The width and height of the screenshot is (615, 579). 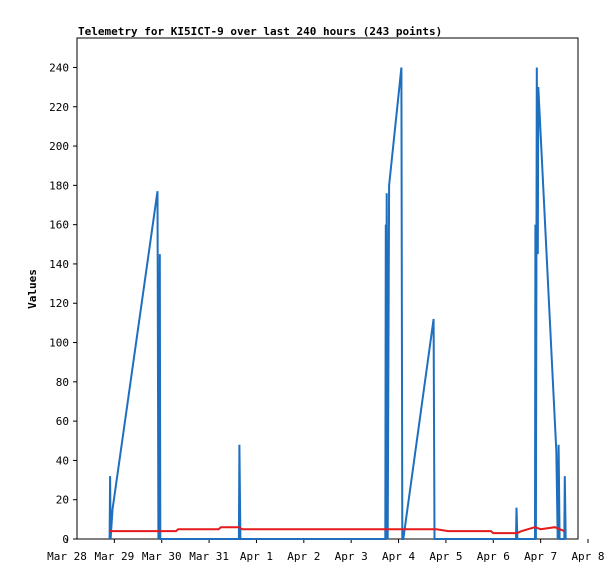 What do you see at coordinates (65, 539) in the screenshot?
I see `y-tick-label: 0` at bounding box center [65, 539].